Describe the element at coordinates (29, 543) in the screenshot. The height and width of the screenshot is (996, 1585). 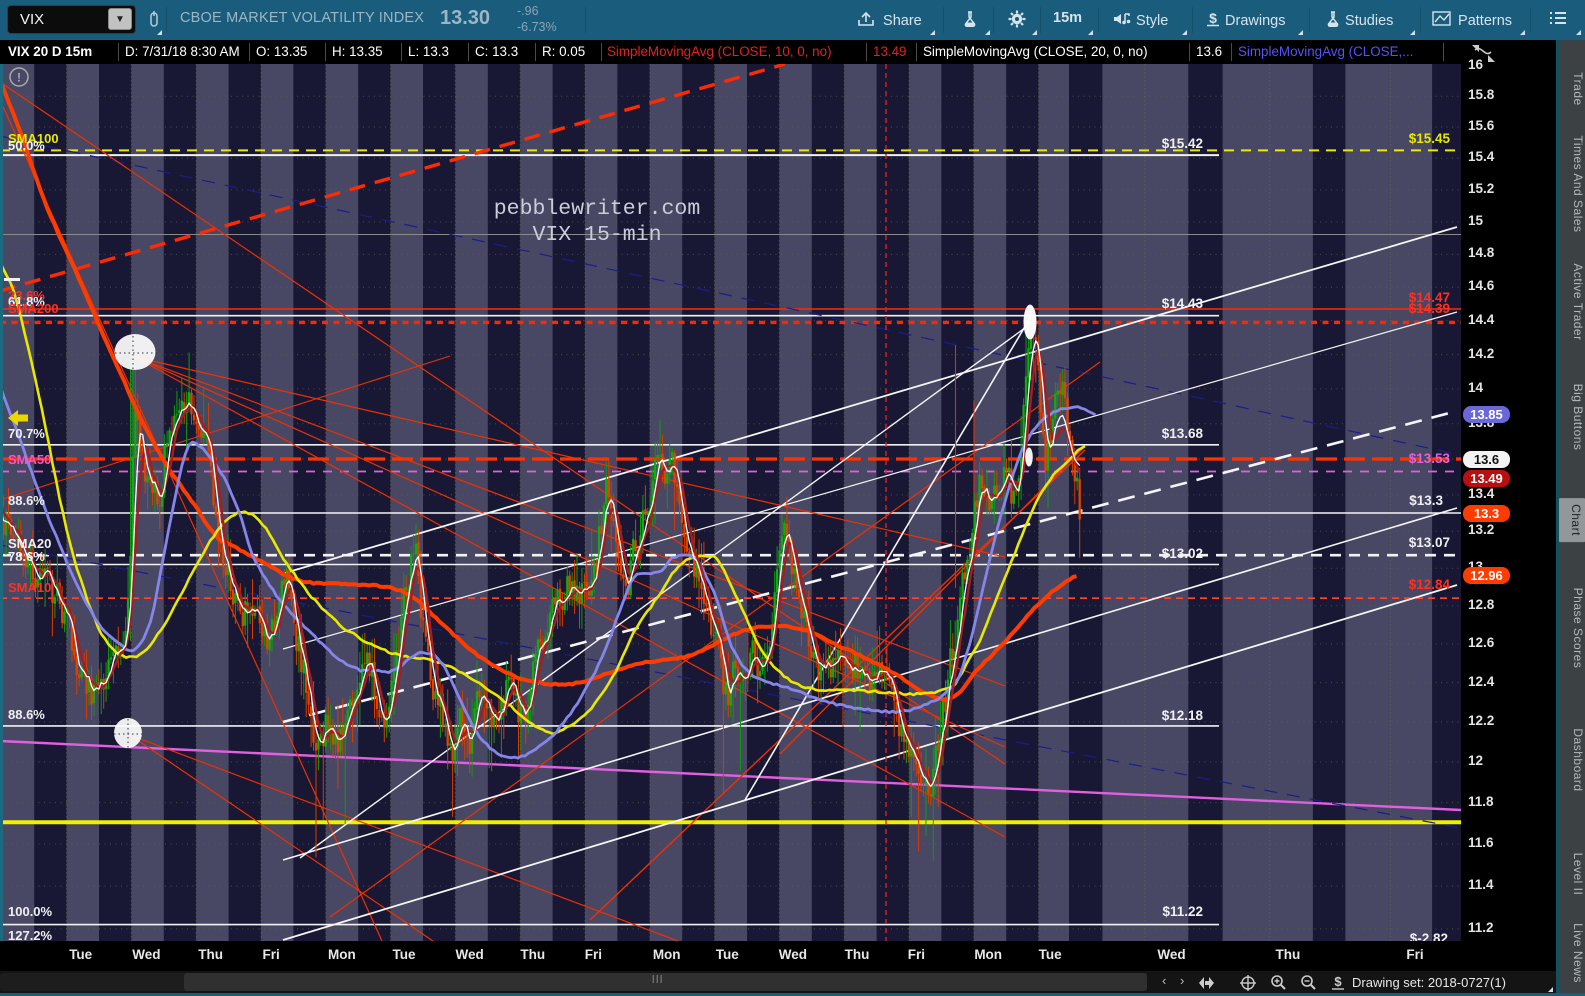
I see `svg-text: SMA20` at that location.